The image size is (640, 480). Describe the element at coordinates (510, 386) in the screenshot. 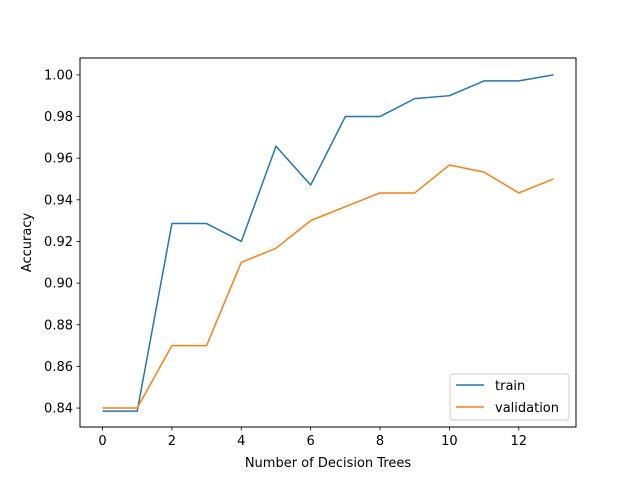

I see `legend-train-label: train` at that location.